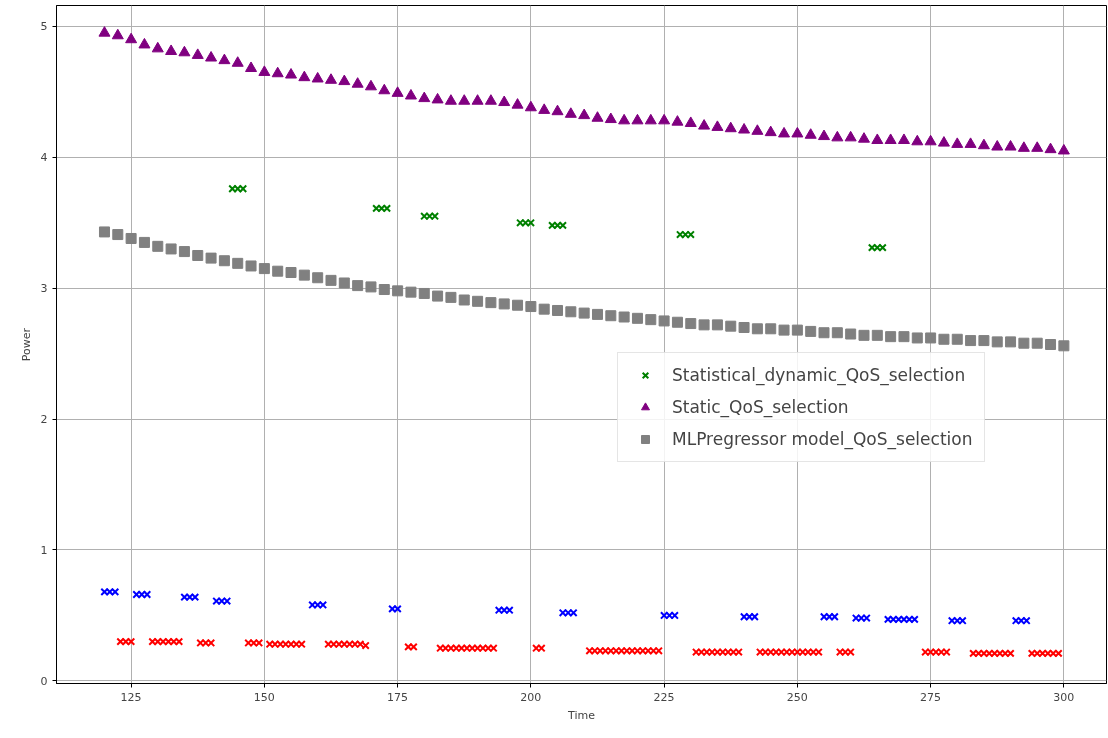  I want to click on x-tick-label: 300, so click(1064, 697).